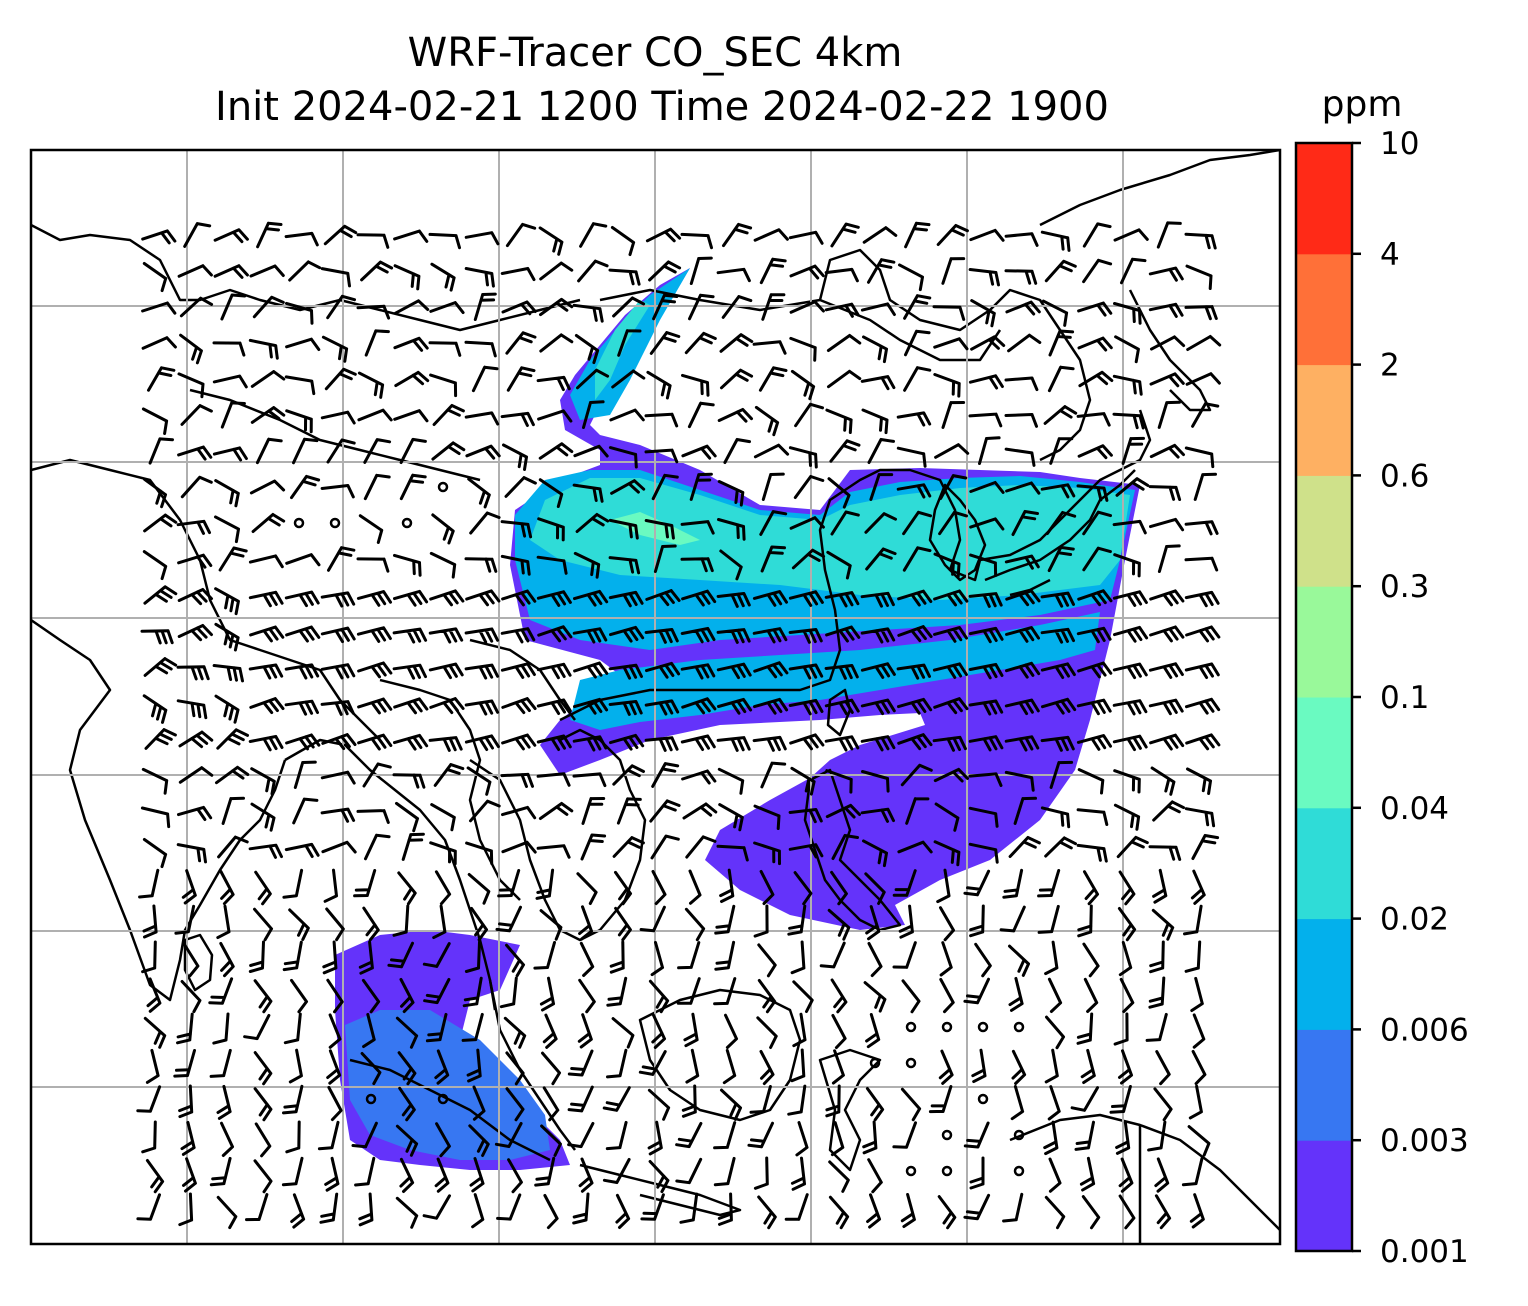 Image resolution: width=1528 pixels, height=1306 pixels. Describe the element at coordinates (720, 1055) in the screenshot. I see `coastline-borneo` at that location.